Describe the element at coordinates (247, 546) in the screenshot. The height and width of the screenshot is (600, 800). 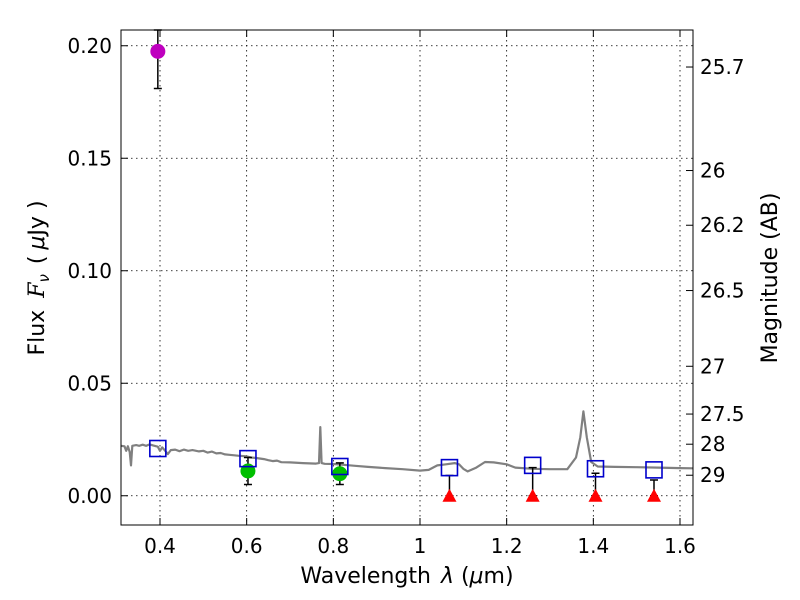
I see `x-tick-label-1: 0.6` at that location.